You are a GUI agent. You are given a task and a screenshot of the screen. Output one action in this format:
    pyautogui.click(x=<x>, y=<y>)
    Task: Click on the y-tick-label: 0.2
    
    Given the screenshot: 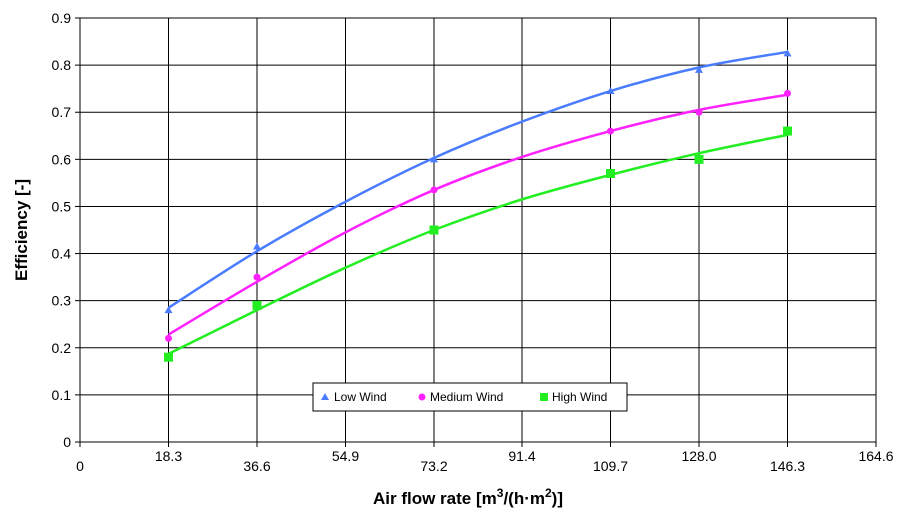 What is the action you would take?
    pyautogui.click(x=62, y=348)
    